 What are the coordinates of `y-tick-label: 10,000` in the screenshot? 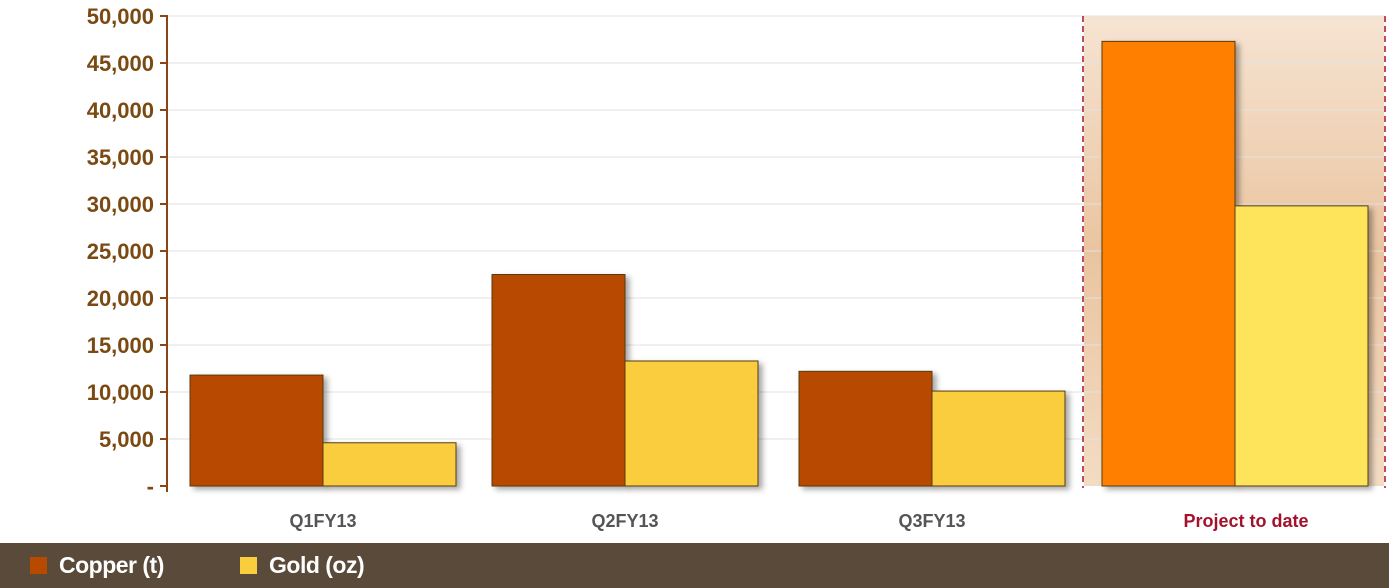 It's located at (120, 392).